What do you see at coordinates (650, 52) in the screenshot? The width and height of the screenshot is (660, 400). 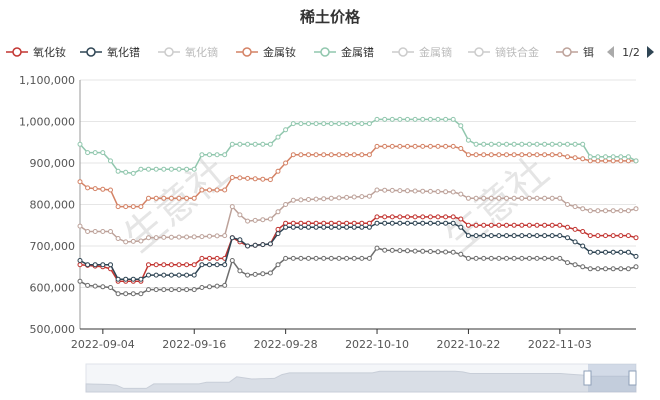 I see `legend-next-arrow-icon` at bounding box center [650, 52].